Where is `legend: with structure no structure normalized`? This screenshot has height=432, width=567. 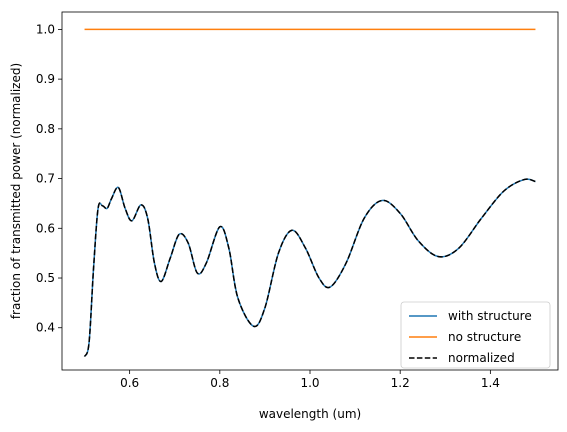 legend: with structure no structure normalized is located at coordinates (475, 335).